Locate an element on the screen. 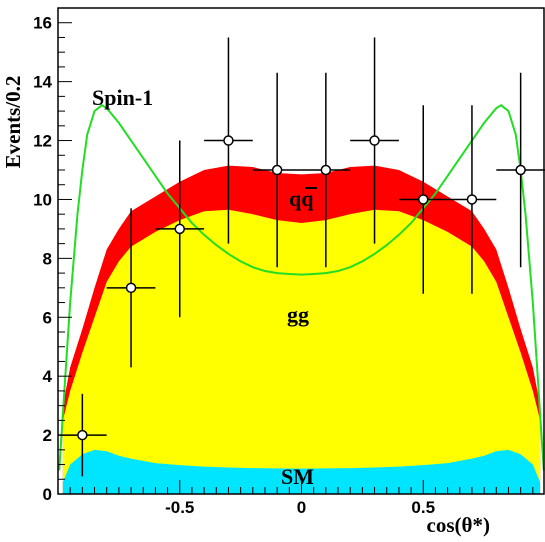 The height and width of the screenshot is (542, 545). y-tick-label: 10 is located at coordinates (42, 199).